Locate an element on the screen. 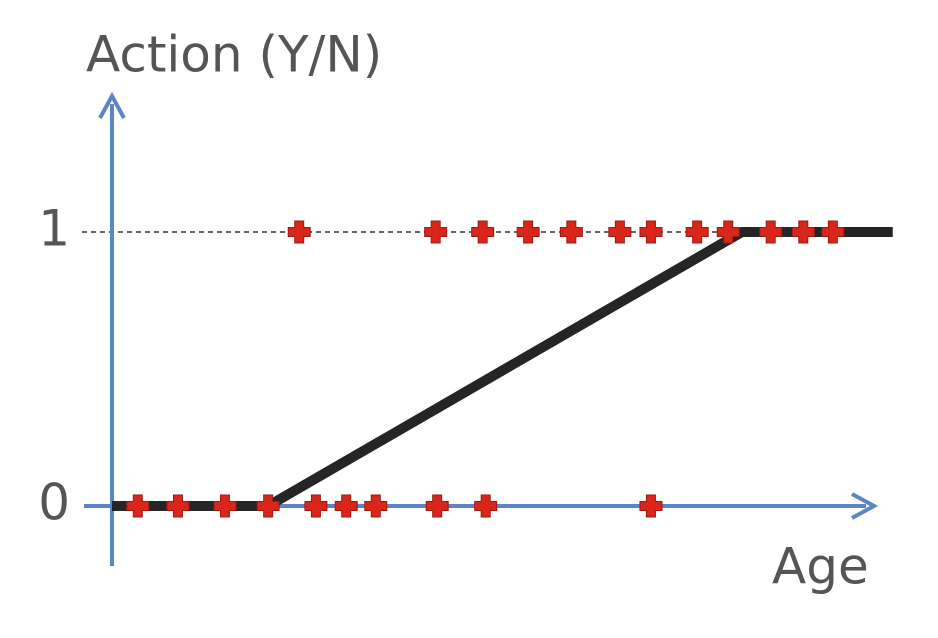  y-axis-label: Action (Y/N) is located at coordinates (234, 55).